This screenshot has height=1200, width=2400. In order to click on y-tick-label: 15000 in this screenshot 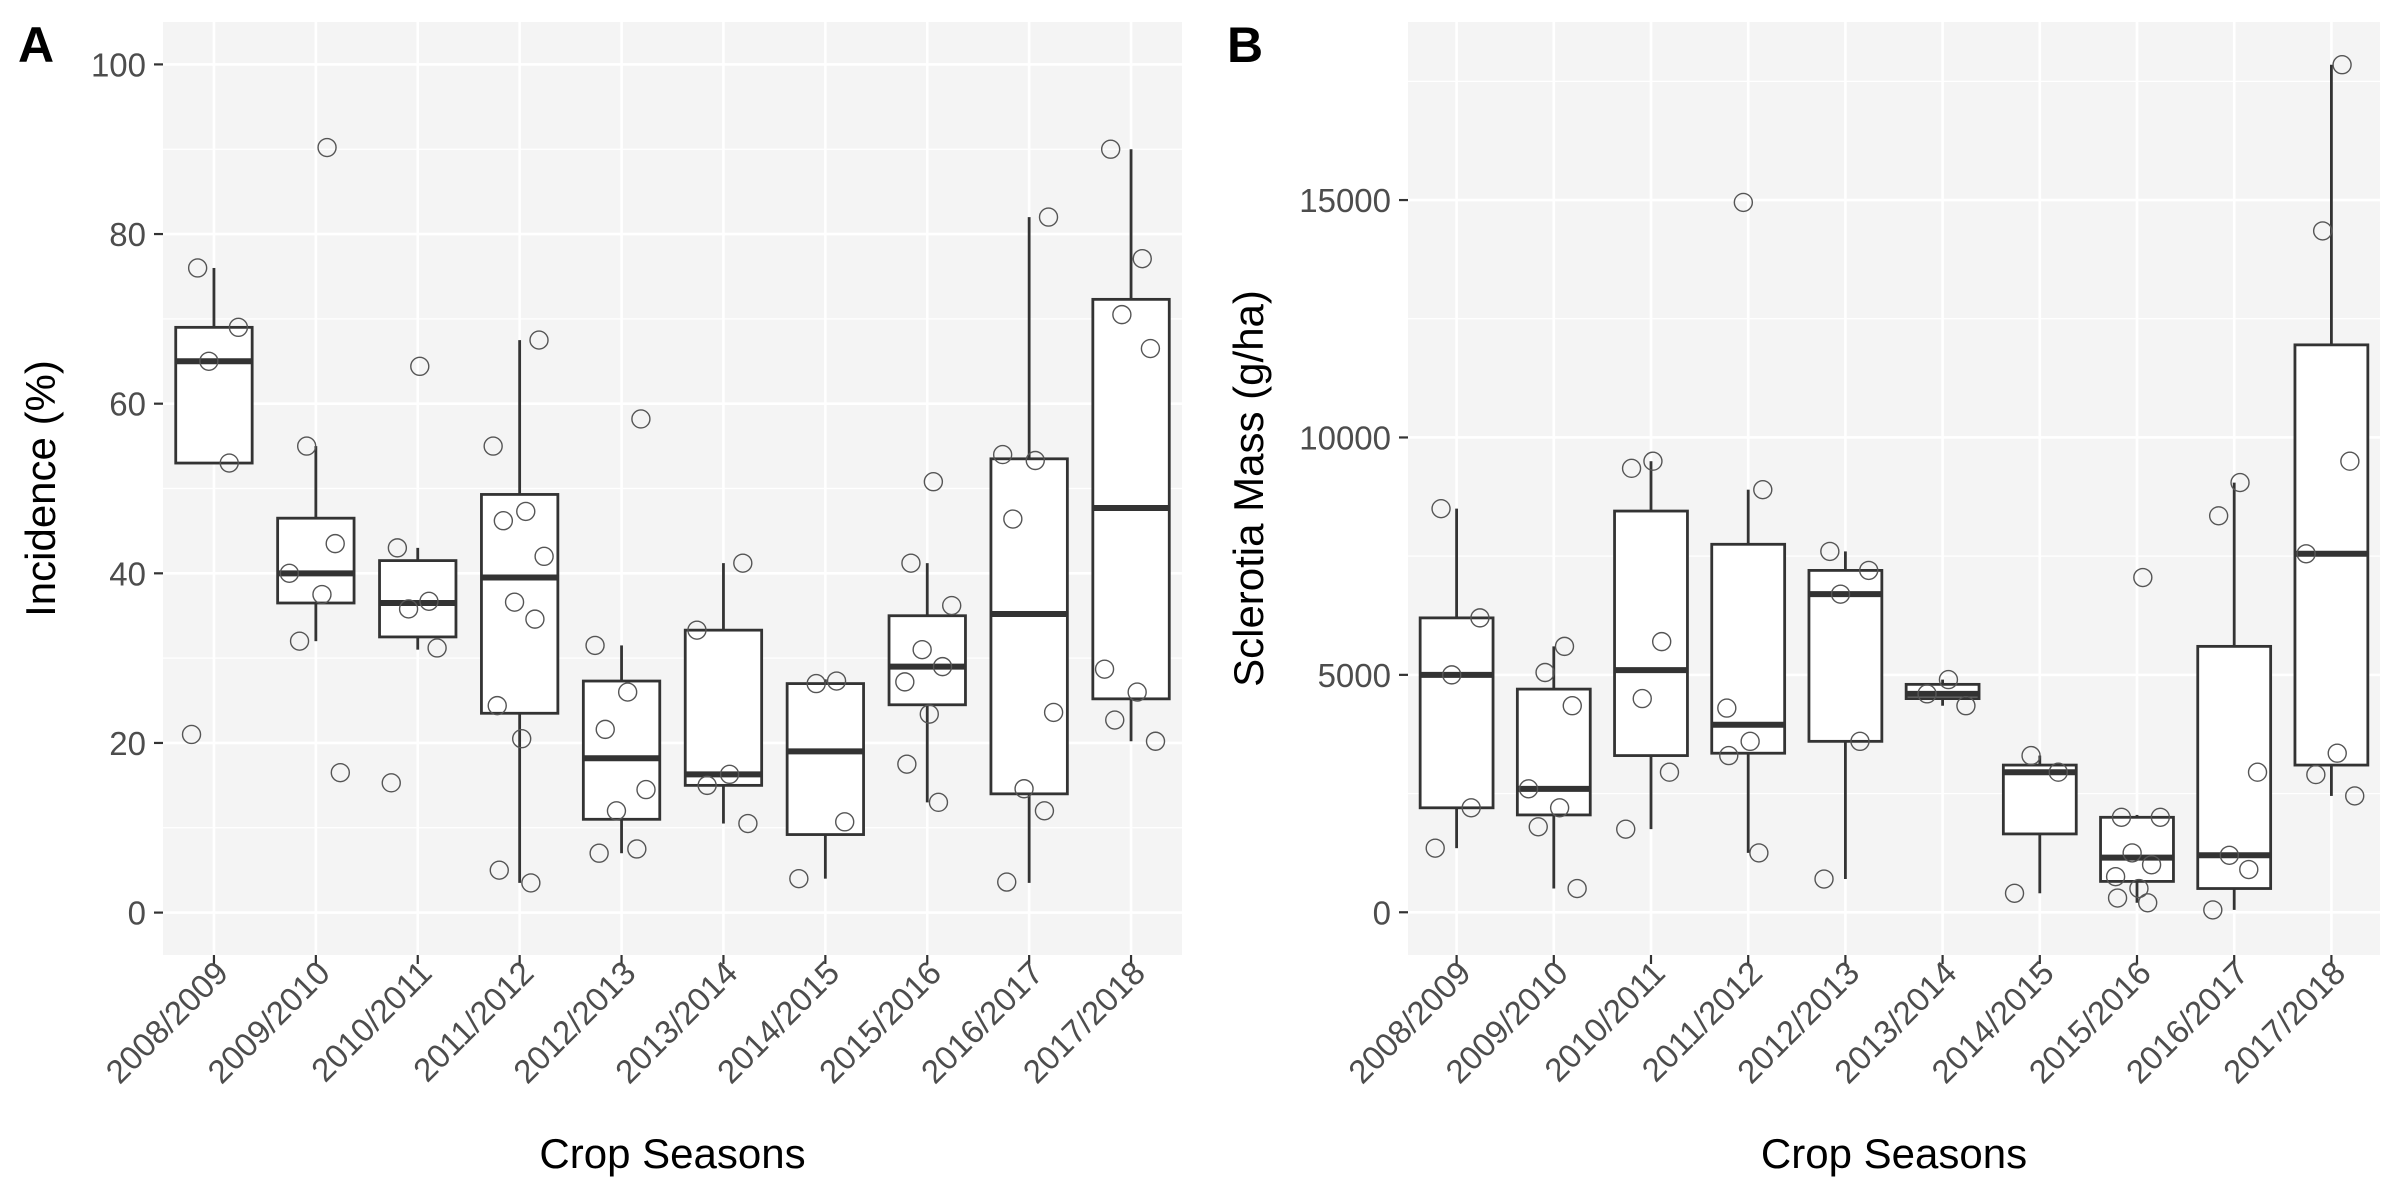, I will do `click(1345, 200)`.